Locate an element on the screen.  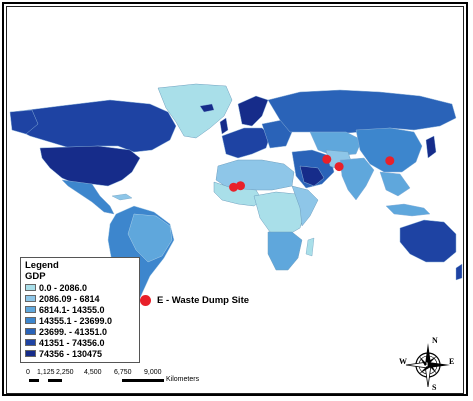
region-japan is located at coordinates (431, 147).